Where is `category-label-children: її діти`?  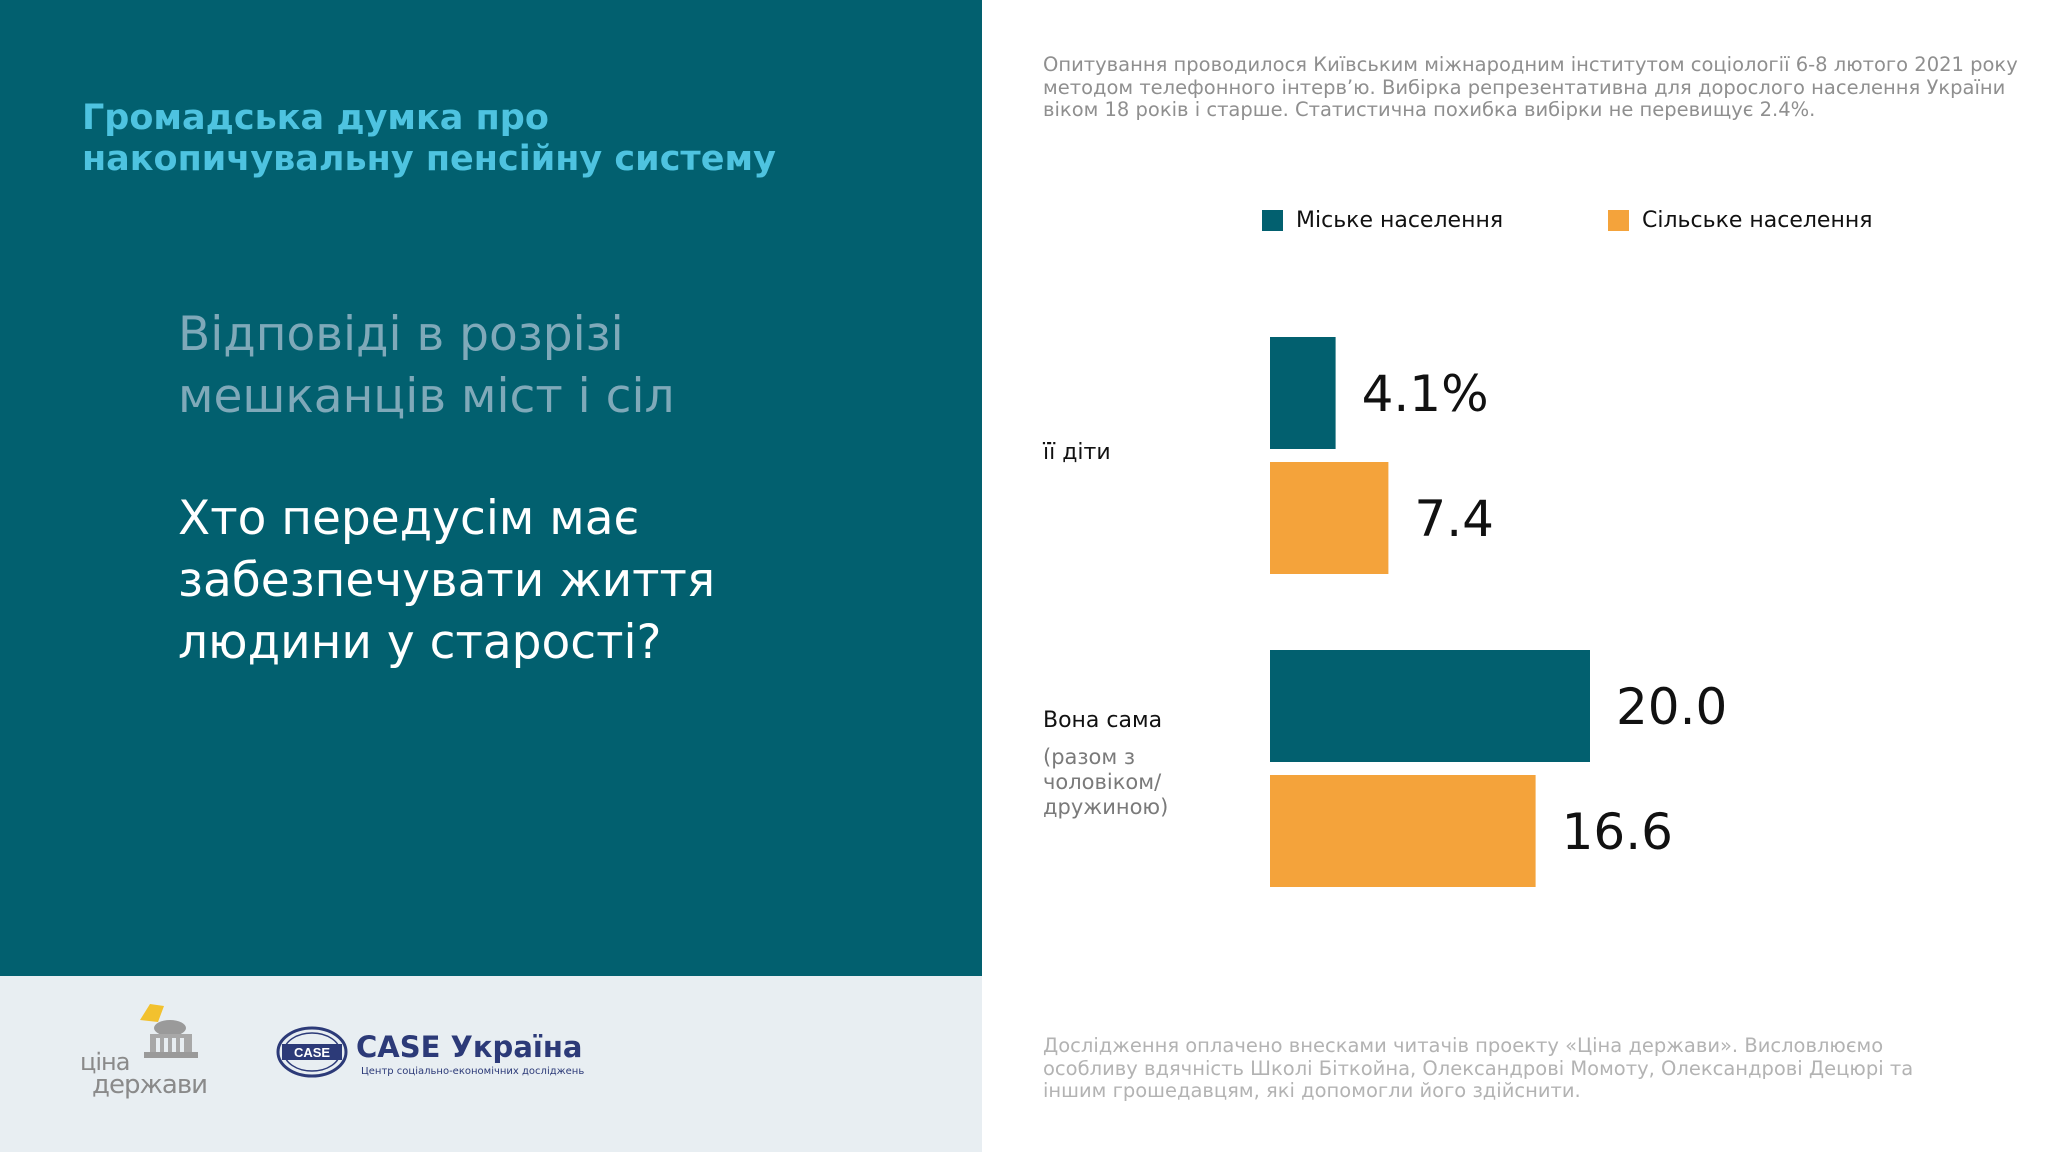 category-label-children: її діти is located at coordinates (1077, 452).